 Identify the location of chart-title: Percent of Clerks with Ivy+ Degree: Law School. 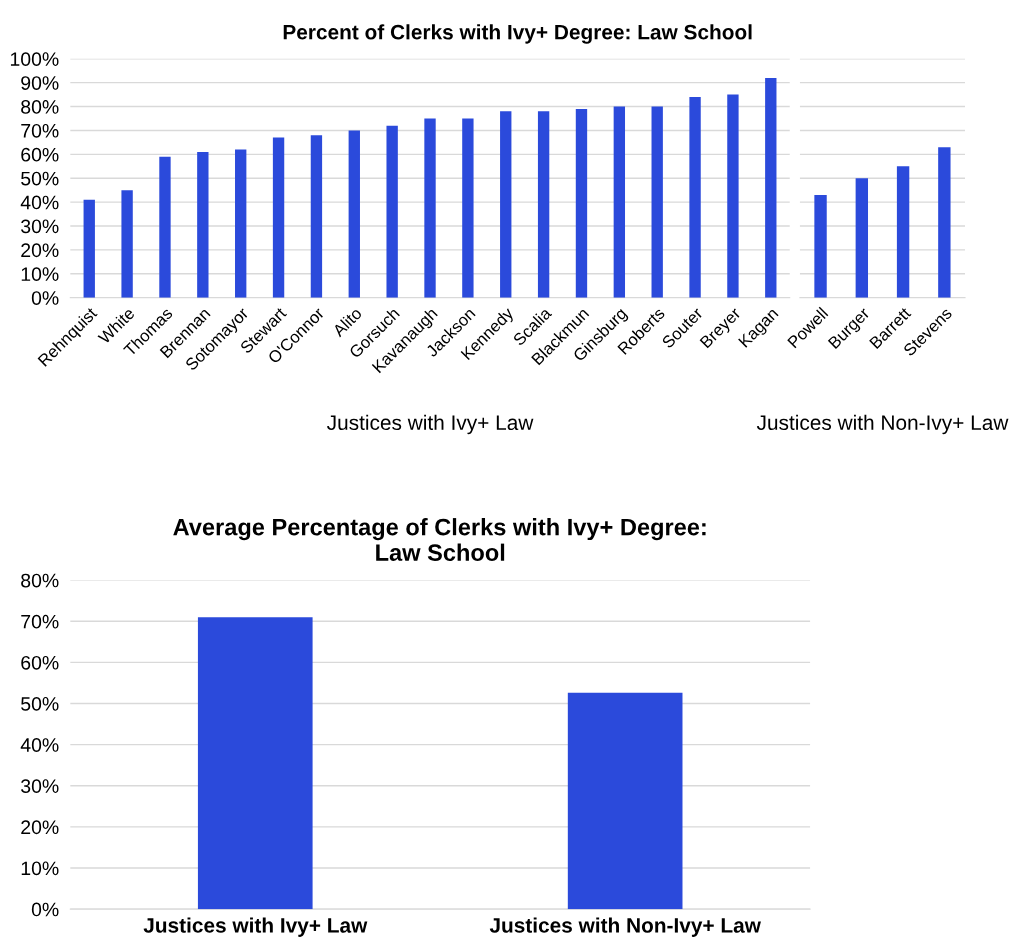
(517, 34).